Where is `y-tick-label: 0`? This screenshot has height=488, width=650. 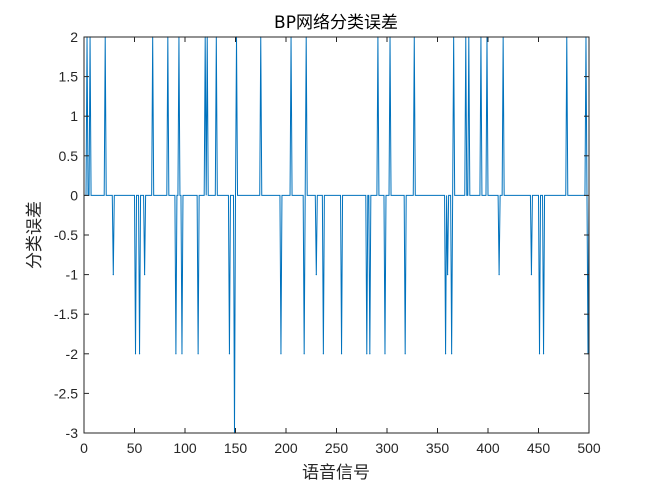
y-tick-label: 0 is located at coordinates (74, 195).